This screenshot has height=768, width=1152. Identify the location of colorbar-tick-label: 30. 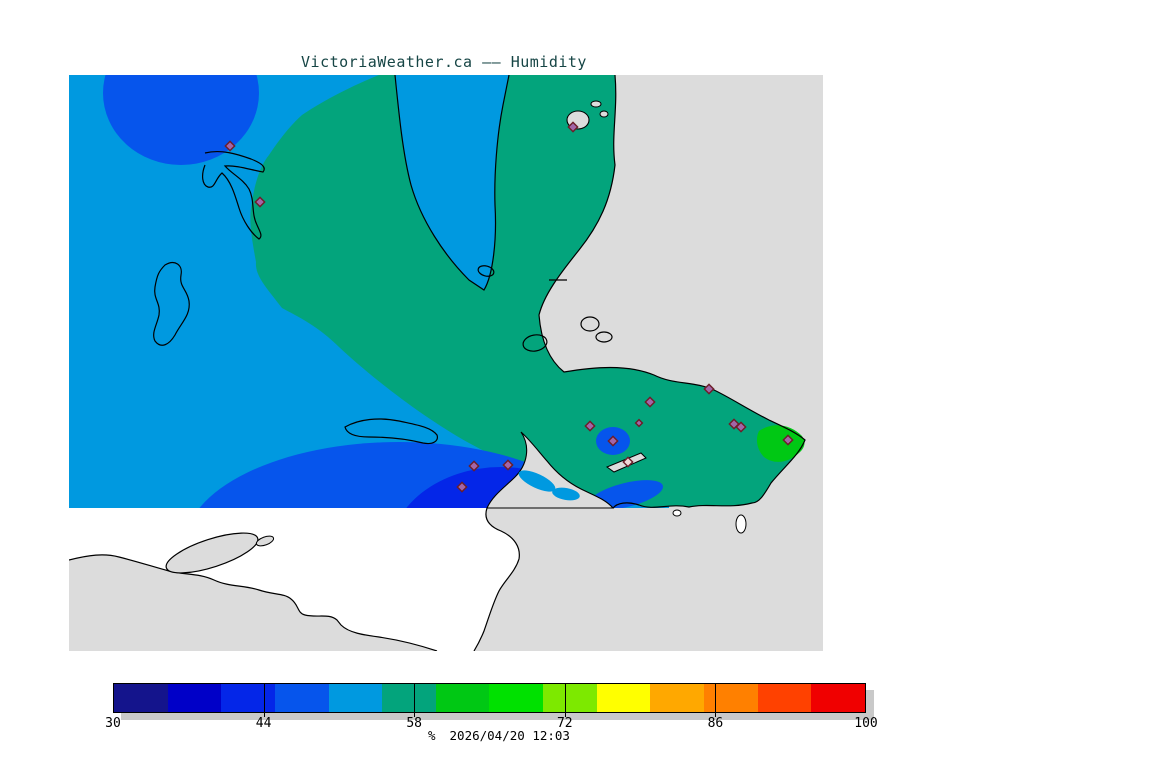
(113, 723).